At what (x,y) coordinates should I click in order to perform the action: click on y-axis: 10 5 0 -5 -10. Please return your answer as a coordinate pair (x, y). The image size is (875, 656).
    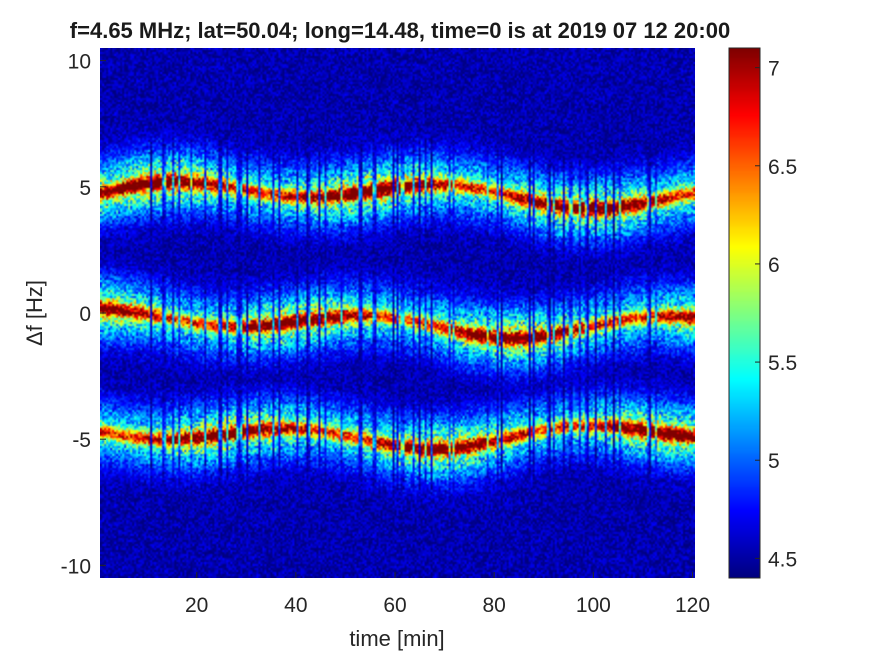
    Looking at the image, I should click on (83, 314).